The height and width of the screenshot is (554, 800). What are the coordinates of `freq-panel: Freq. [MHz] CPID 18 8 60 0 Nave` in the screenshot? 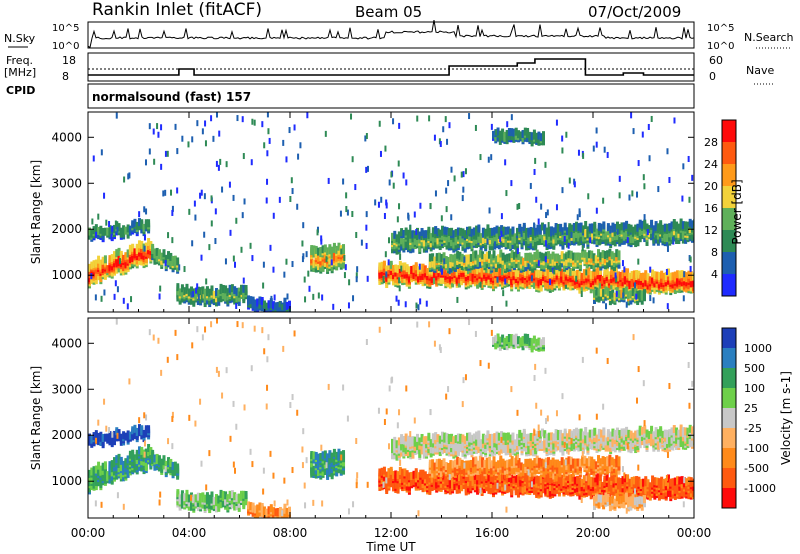 It's located at (389, 74).